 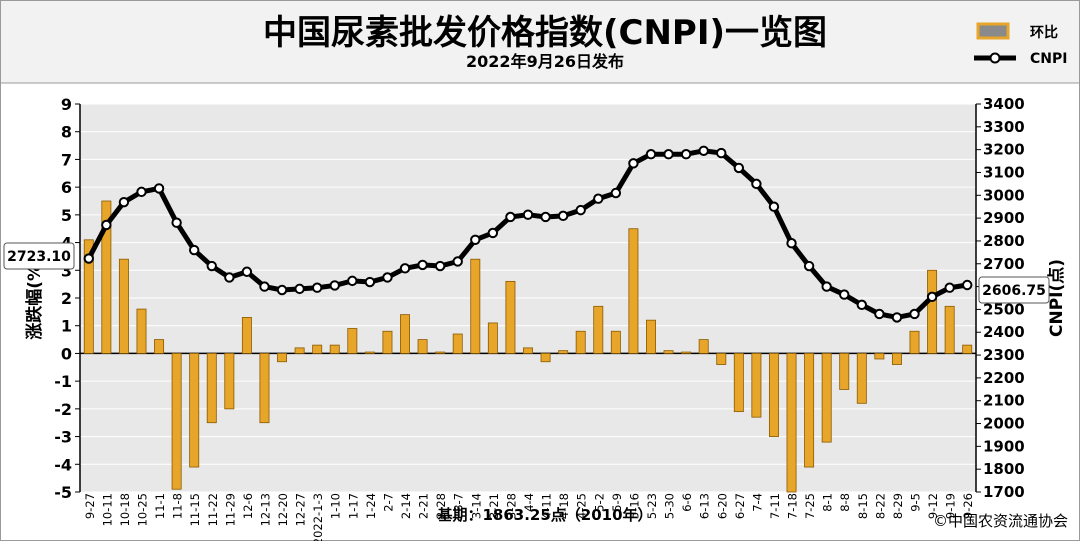 What do you see at coordinates (529, 502) in the screenshot?
I see `x-tick-label: 4-4` at bounding box center [529, 502].